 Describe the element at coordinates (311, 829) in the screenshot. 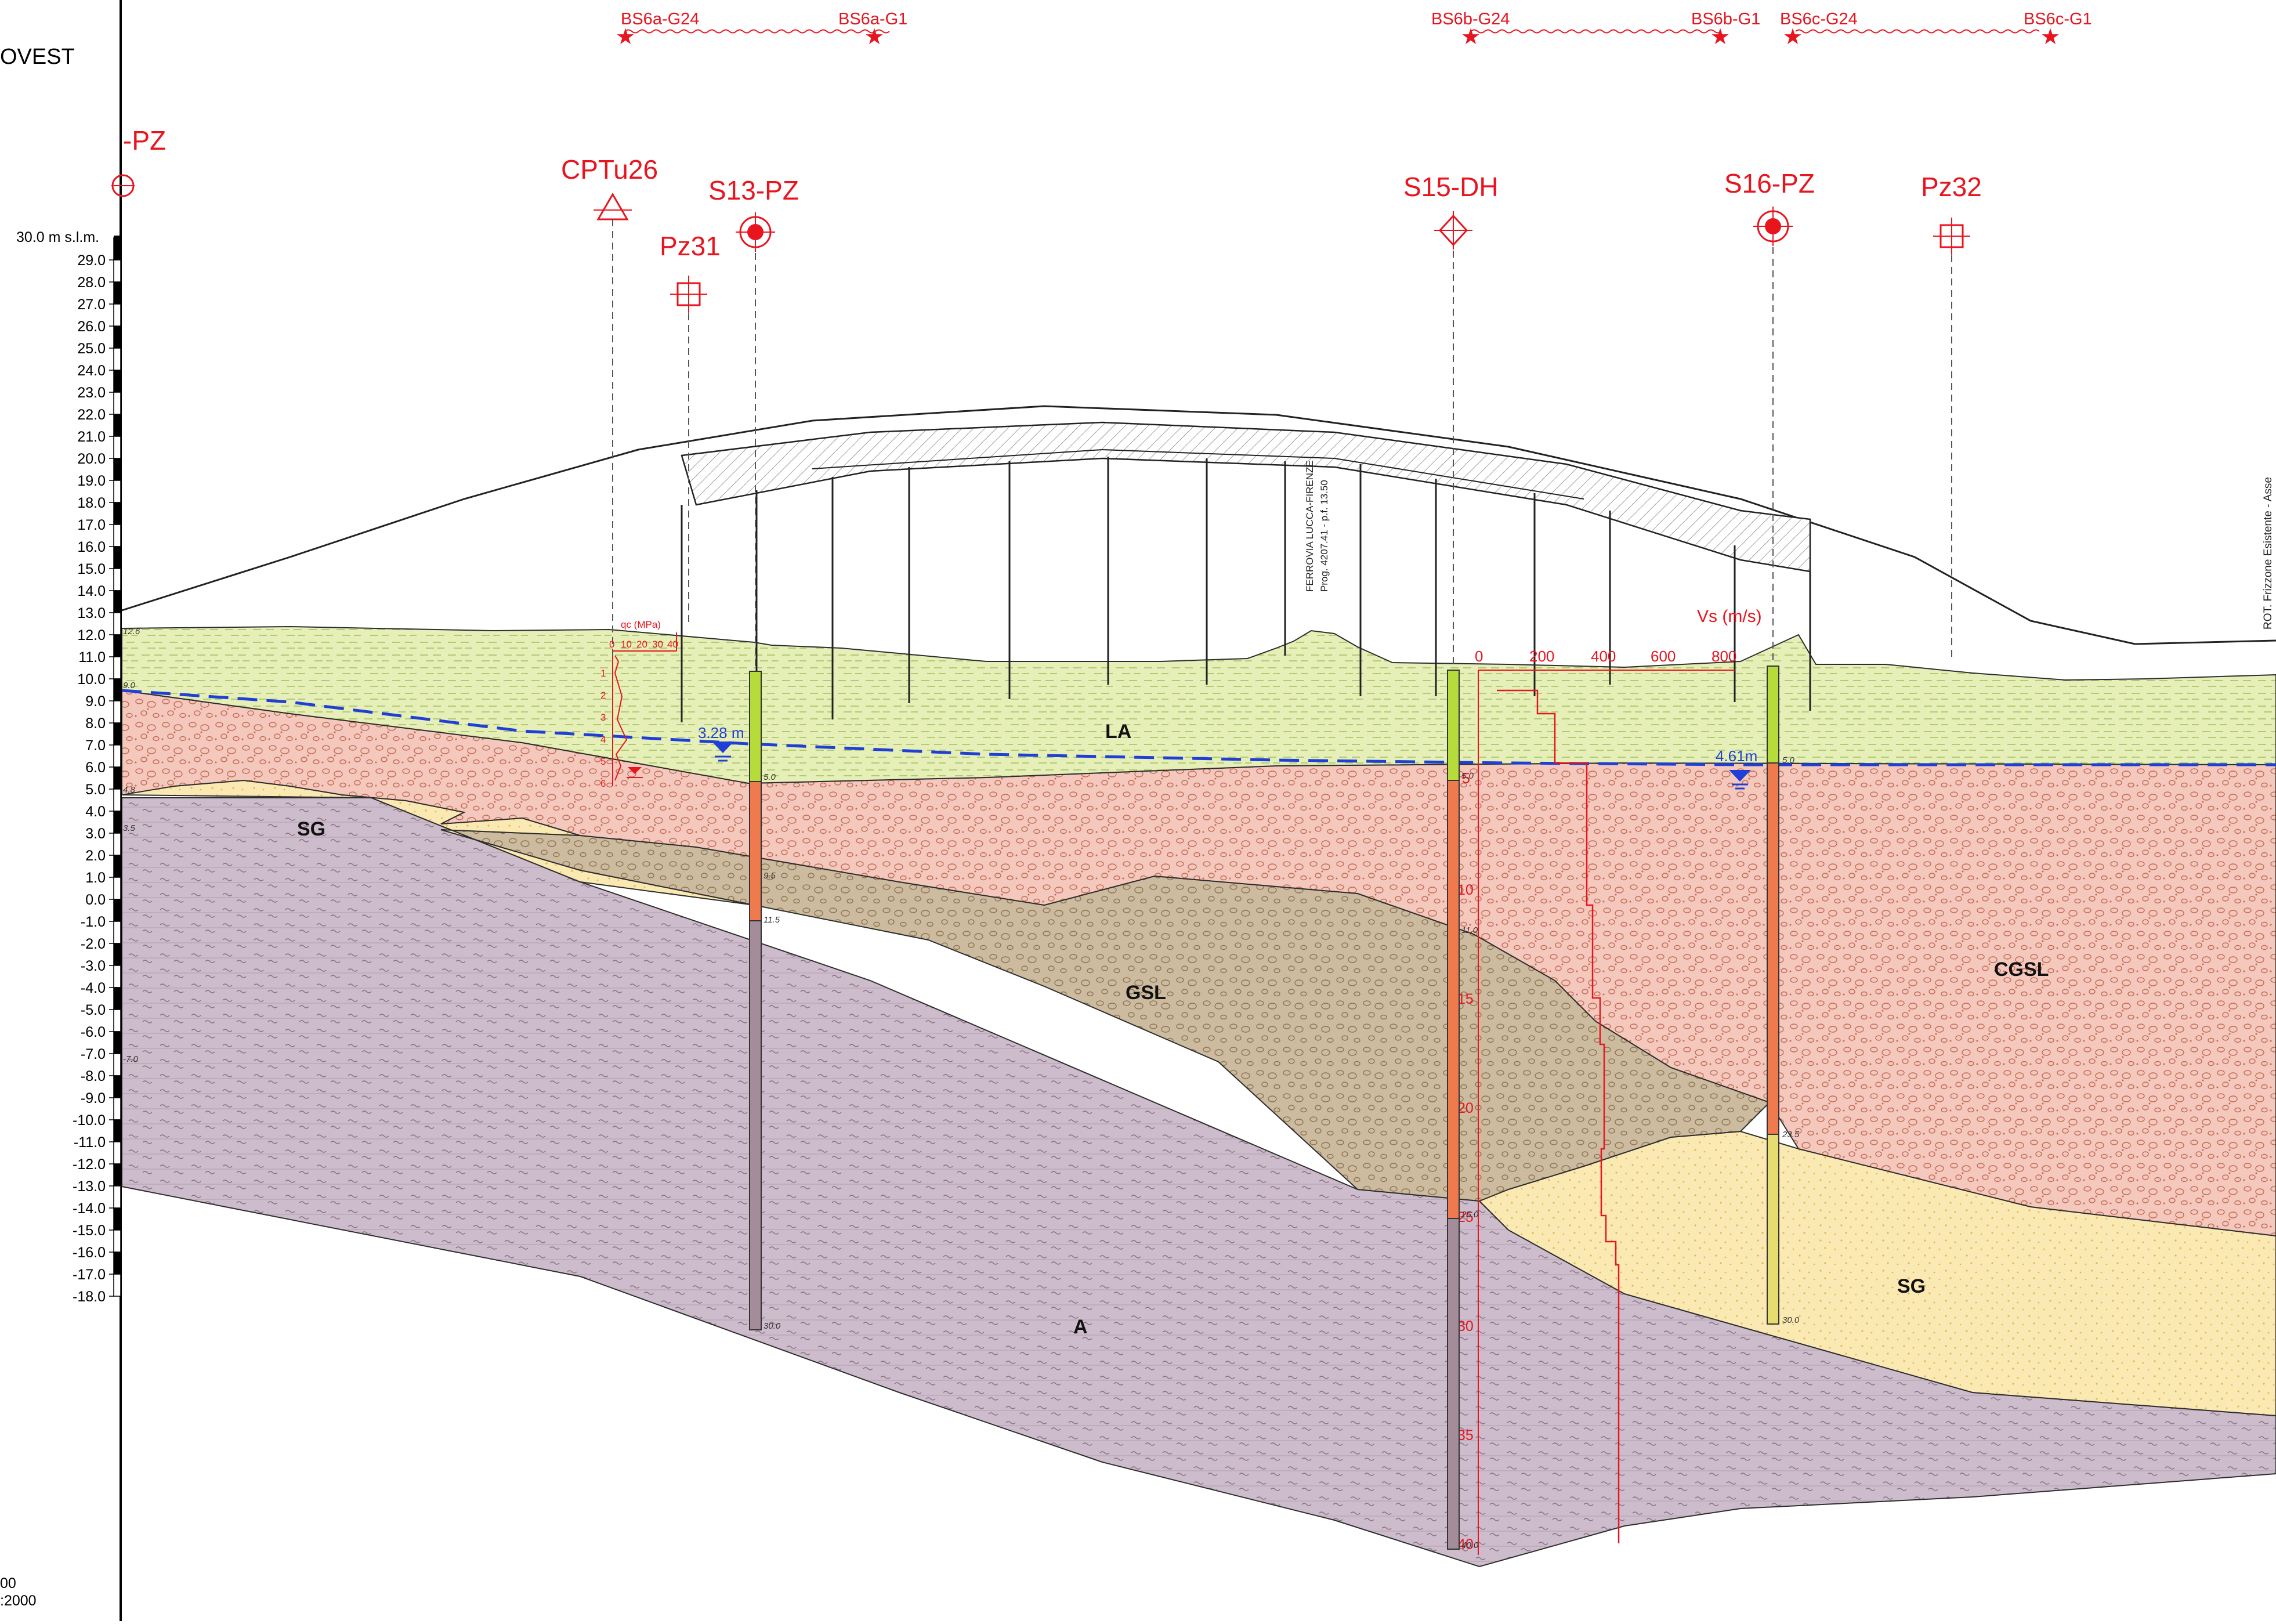

I see `layer-label-sg-left: SG` at that location.